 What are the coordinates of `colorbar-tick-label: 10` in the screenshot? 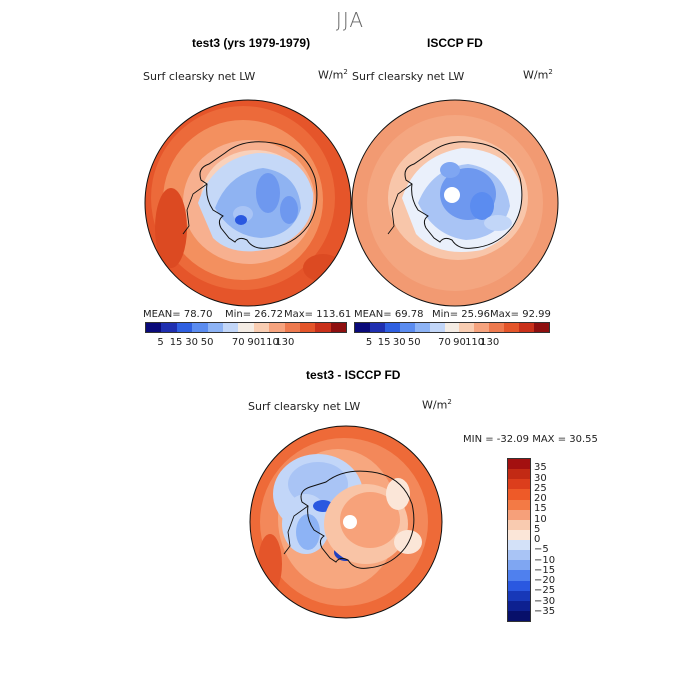 It's located at (540, 519).